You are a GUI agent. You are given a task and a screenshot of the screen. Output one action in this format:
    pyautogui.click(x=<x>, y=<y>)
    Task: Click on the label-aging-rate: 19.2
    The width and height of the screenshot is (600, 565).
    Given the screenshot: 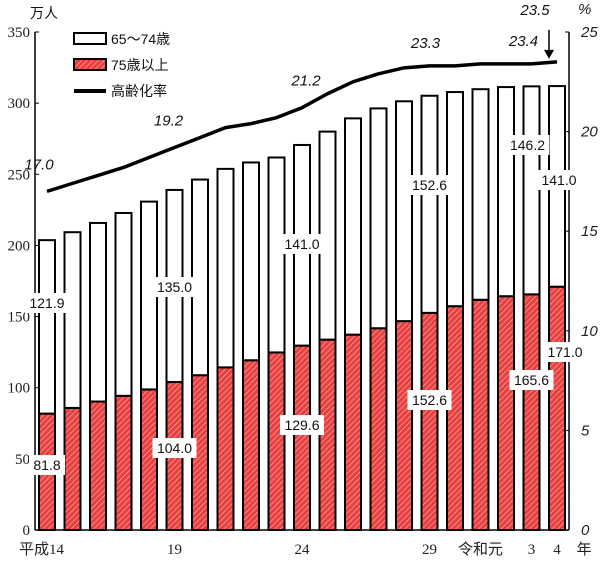 What is the action you would take?
    pyautogui.click(x=169, y=121)
    